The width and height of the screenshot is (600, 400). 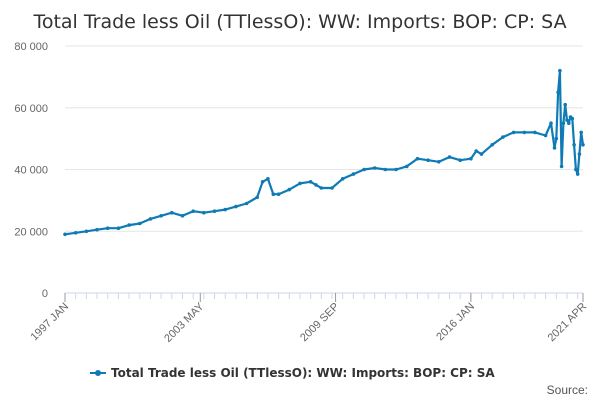 What do you see at coordinates (31, 232) in the screenshot?
I see `y-tick-label: 20 000` at bounding box center [31, 232].